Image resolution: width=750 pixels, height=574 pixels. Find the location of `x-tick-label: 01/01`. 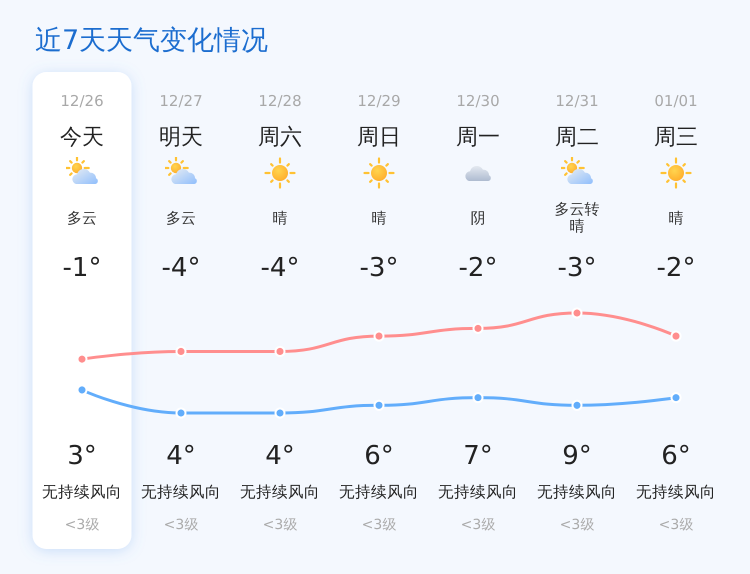

x-tick-label: 01/01 is located at coordinates (676, 101).